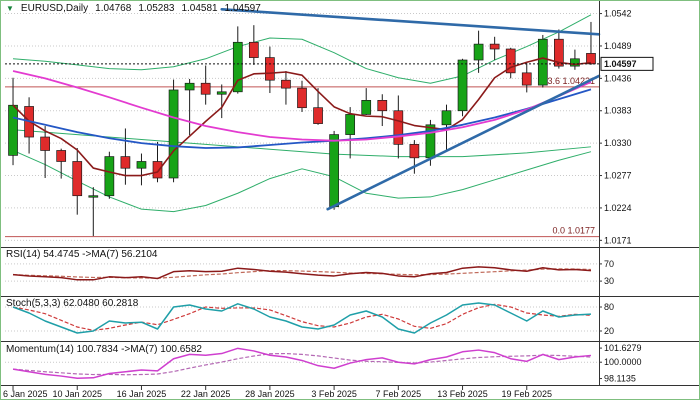 This screenshot has height=400, width=700. What do you see at coordinates (618, 46) in the screenshot?
I see `svg-text: 1.0489` at bounding box center [618, 46].